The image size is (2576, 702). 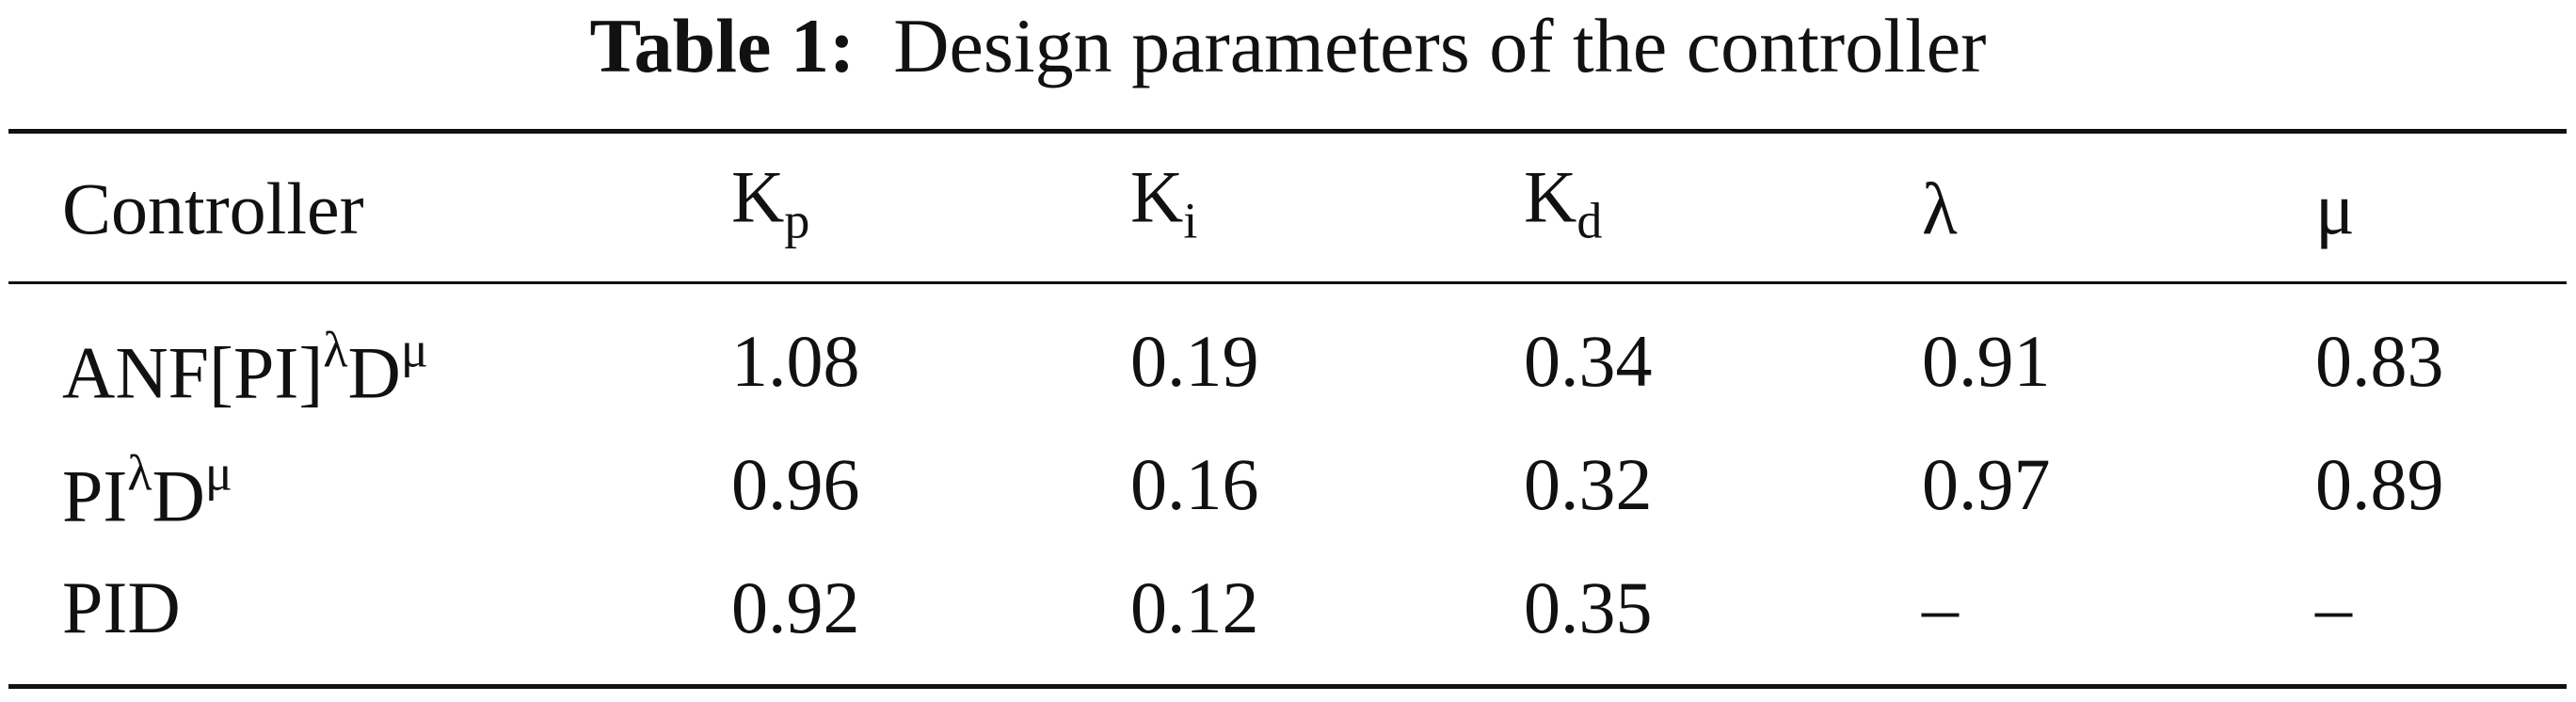 What do you see at coordinates (1588, 607) in the screenshot?
I see `table-cell: 0.35` at bounding box center [1588, 607].